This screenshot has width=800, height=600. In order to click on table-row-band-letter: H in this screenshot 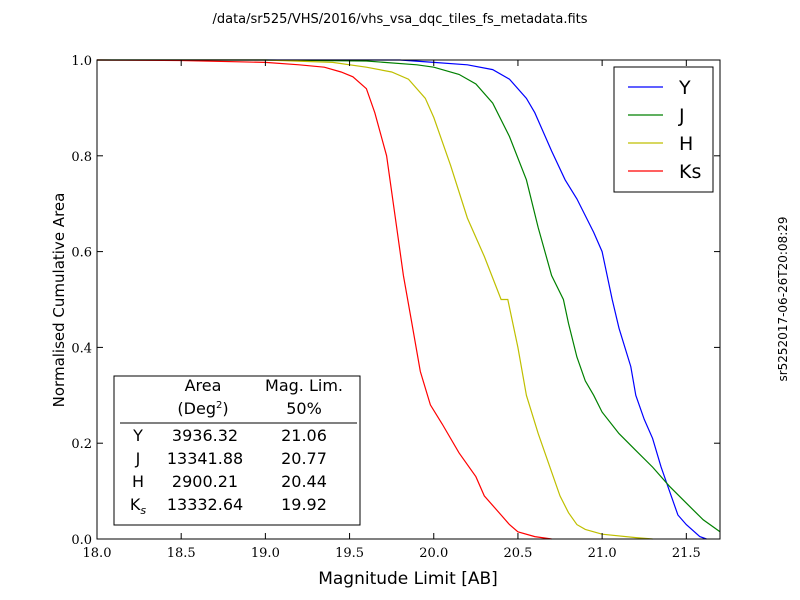, I will do `click(138, 481)`.